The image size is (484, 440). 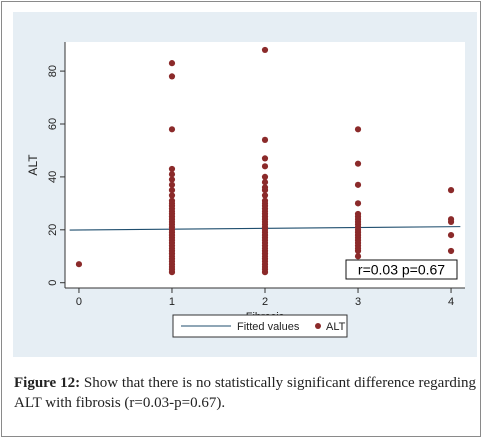 What do you see at coordinates (358, 302) in the screenshot?
I see `x-tick-label: 3` at bounding box center [358, 302].